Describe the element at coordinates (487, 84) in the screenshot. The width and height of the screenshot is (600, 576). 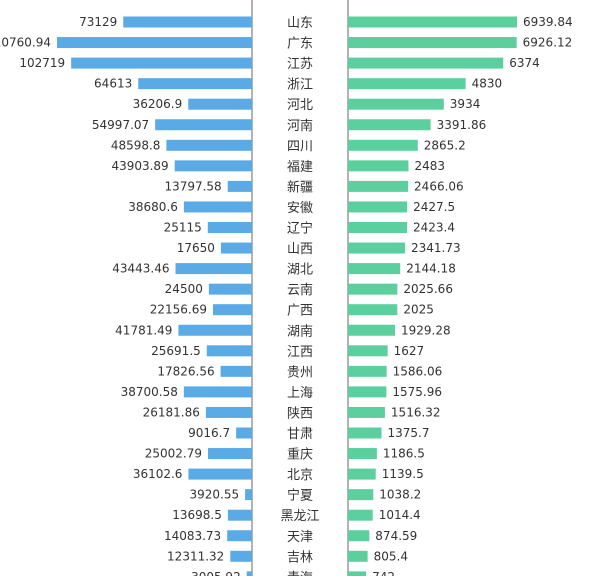
I see `right-value-label: 4830` at that location.